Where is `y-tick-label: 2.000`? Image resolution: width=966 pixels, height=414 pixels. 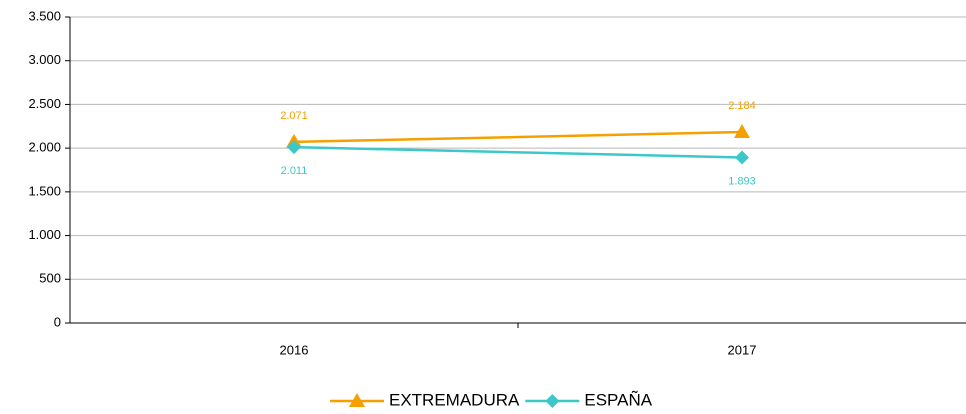
y-tick-label: 2.000 is located at coordinates (44, 147).